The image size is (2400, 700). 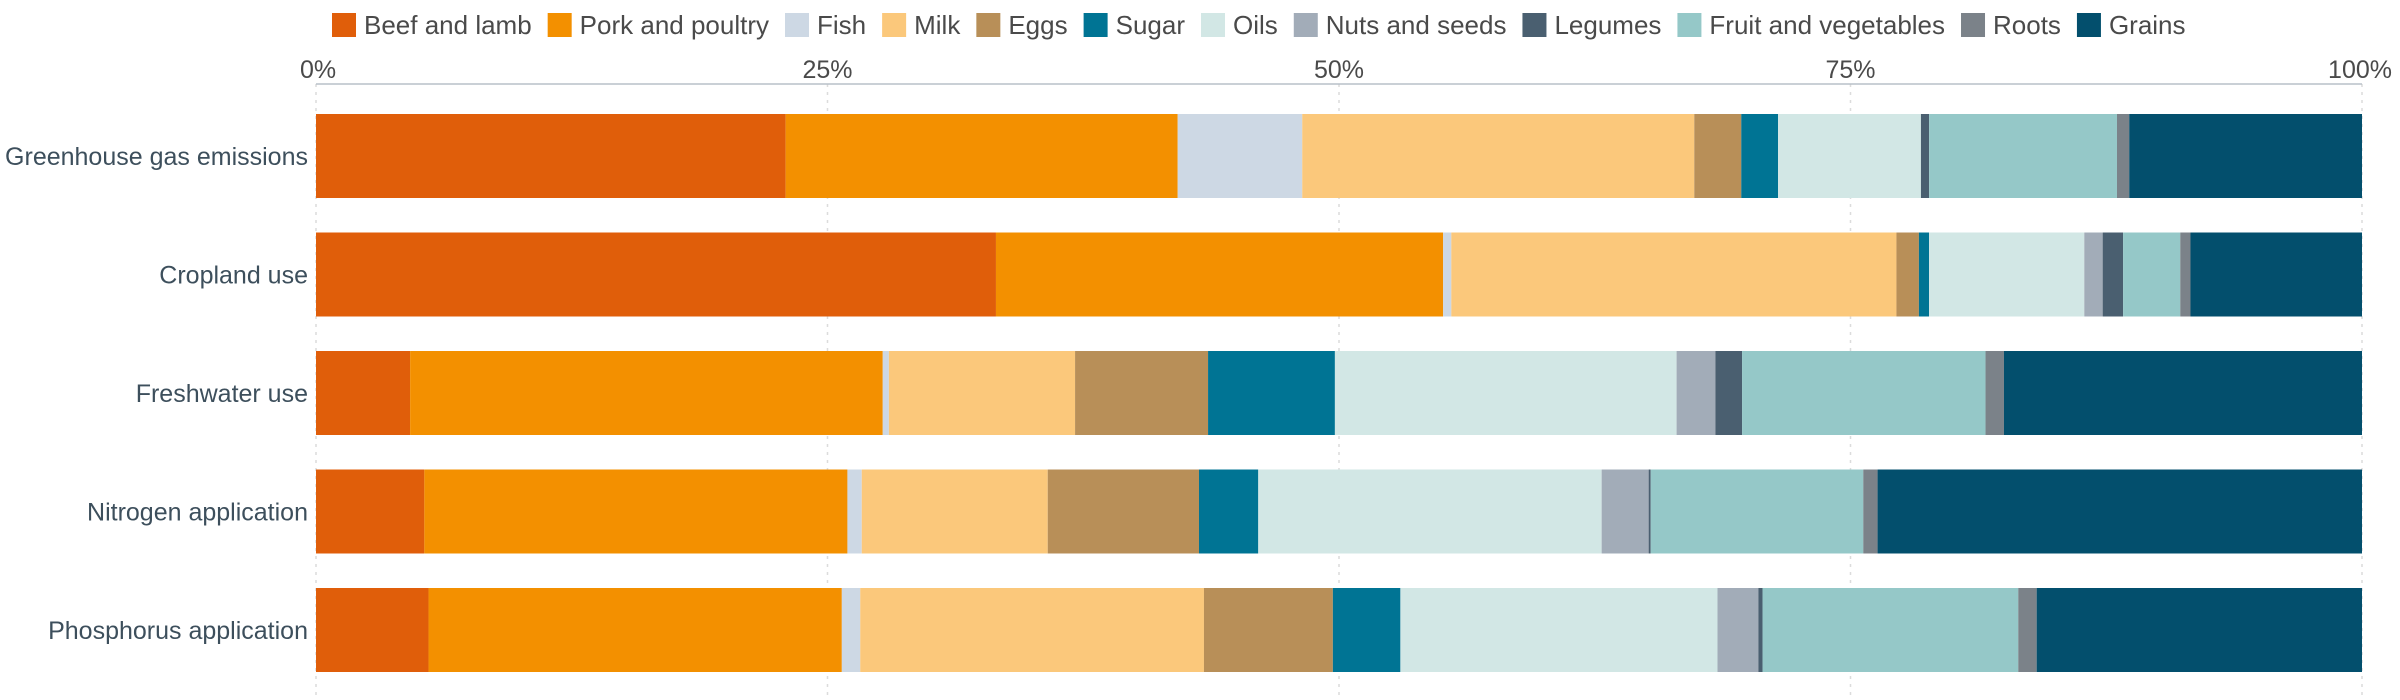 What do you see at coordinates (1271, 393) in the screenshot?
I see `bar-segment-freshwater-use-sugar` at bounding box center [1271, 393].